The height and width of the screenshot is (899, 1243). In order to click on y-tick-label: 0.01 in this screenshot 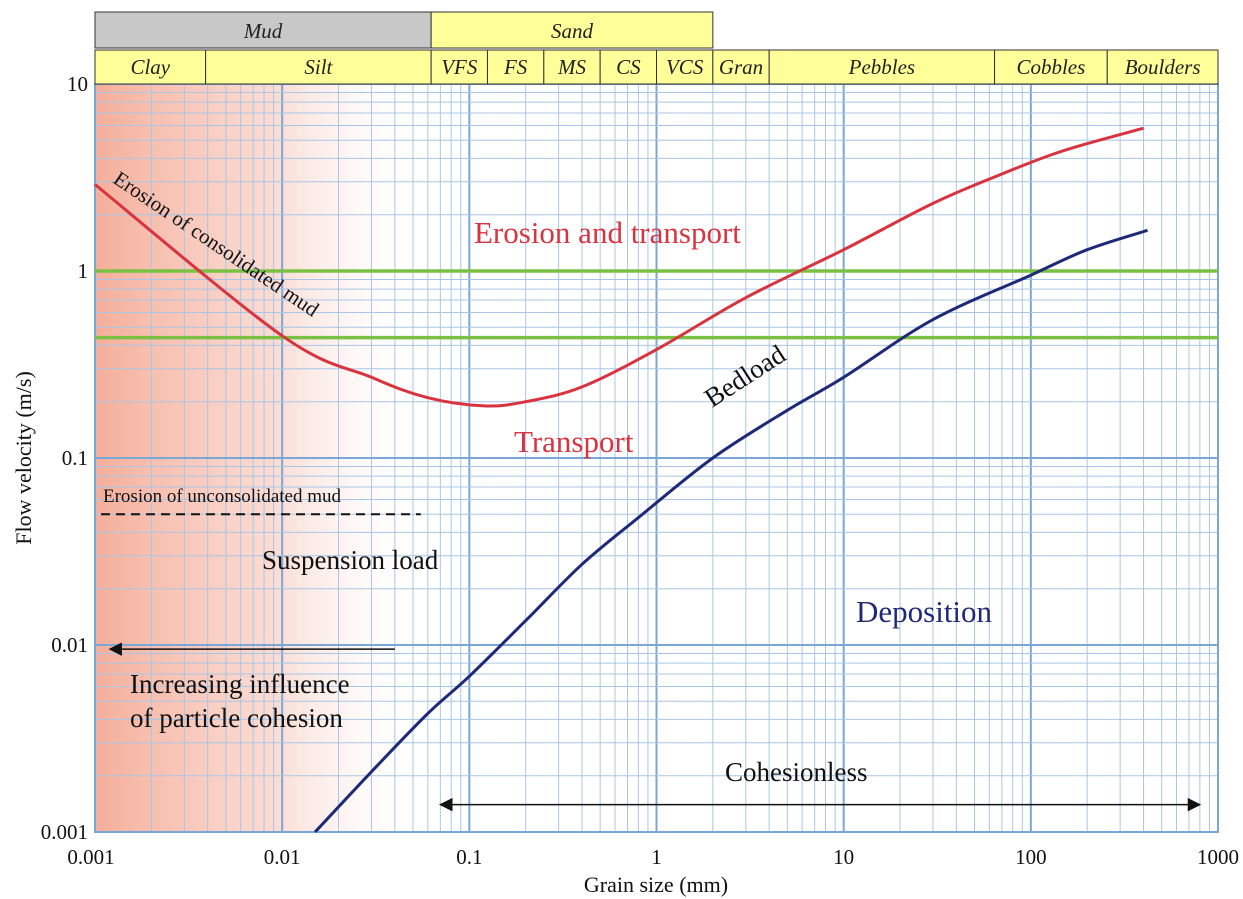, I will do `click(69, 645)`.